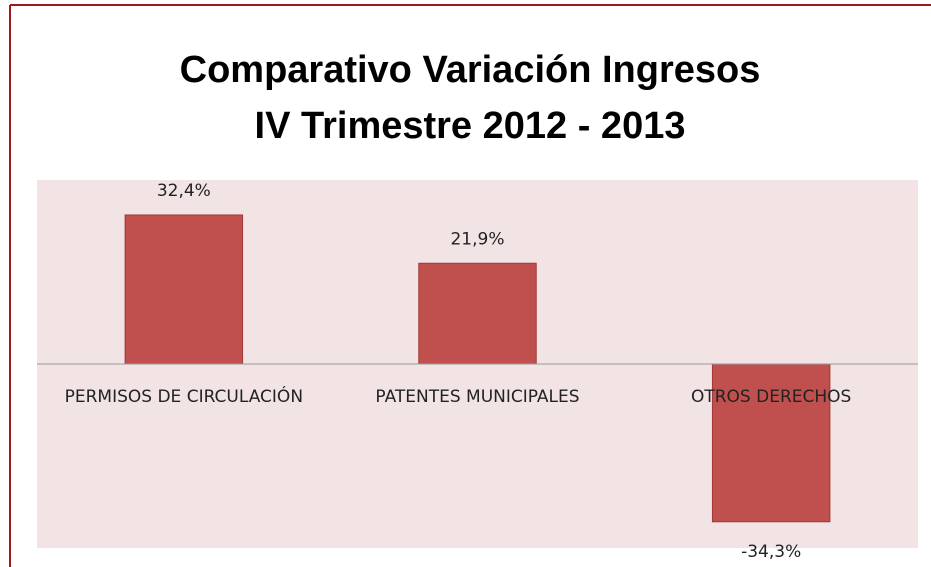 The width and height of the screenshot is (931, 567). I want to click on x-tick-label: PATENTES MUNICIPALES, so click(477, 397).